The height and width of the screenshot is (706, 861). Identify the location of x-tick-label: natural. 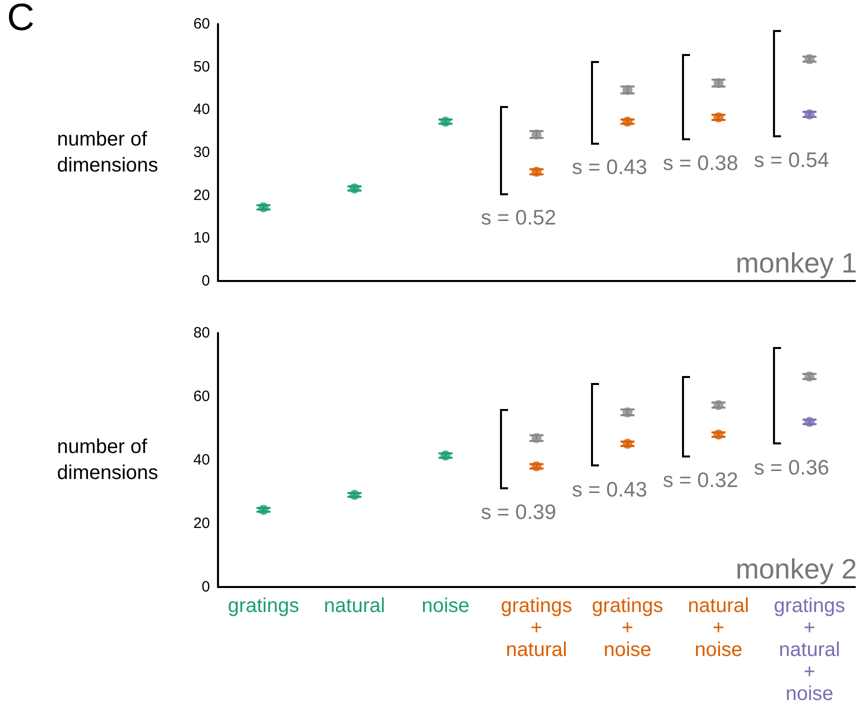
(355, 606).